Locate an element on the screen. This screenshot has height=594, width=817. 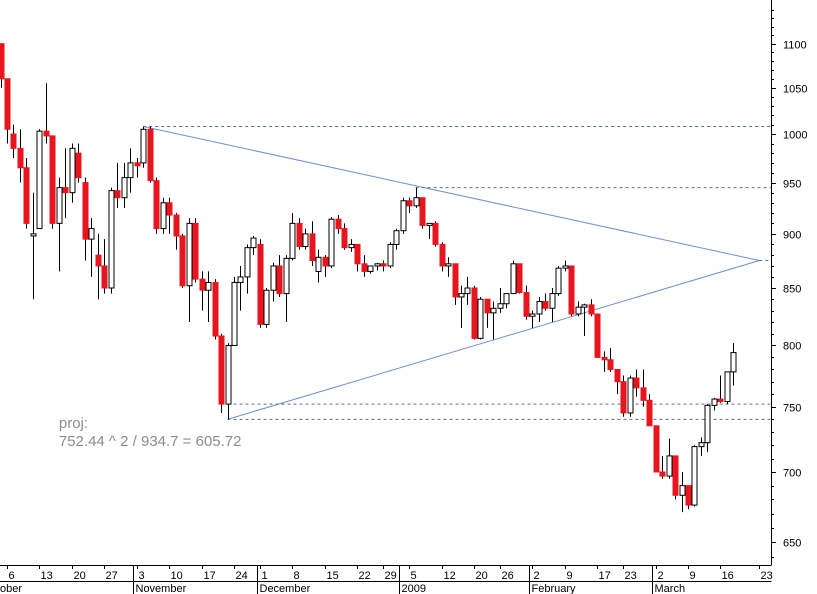
month-label: November is located at coordinates (161, 588).